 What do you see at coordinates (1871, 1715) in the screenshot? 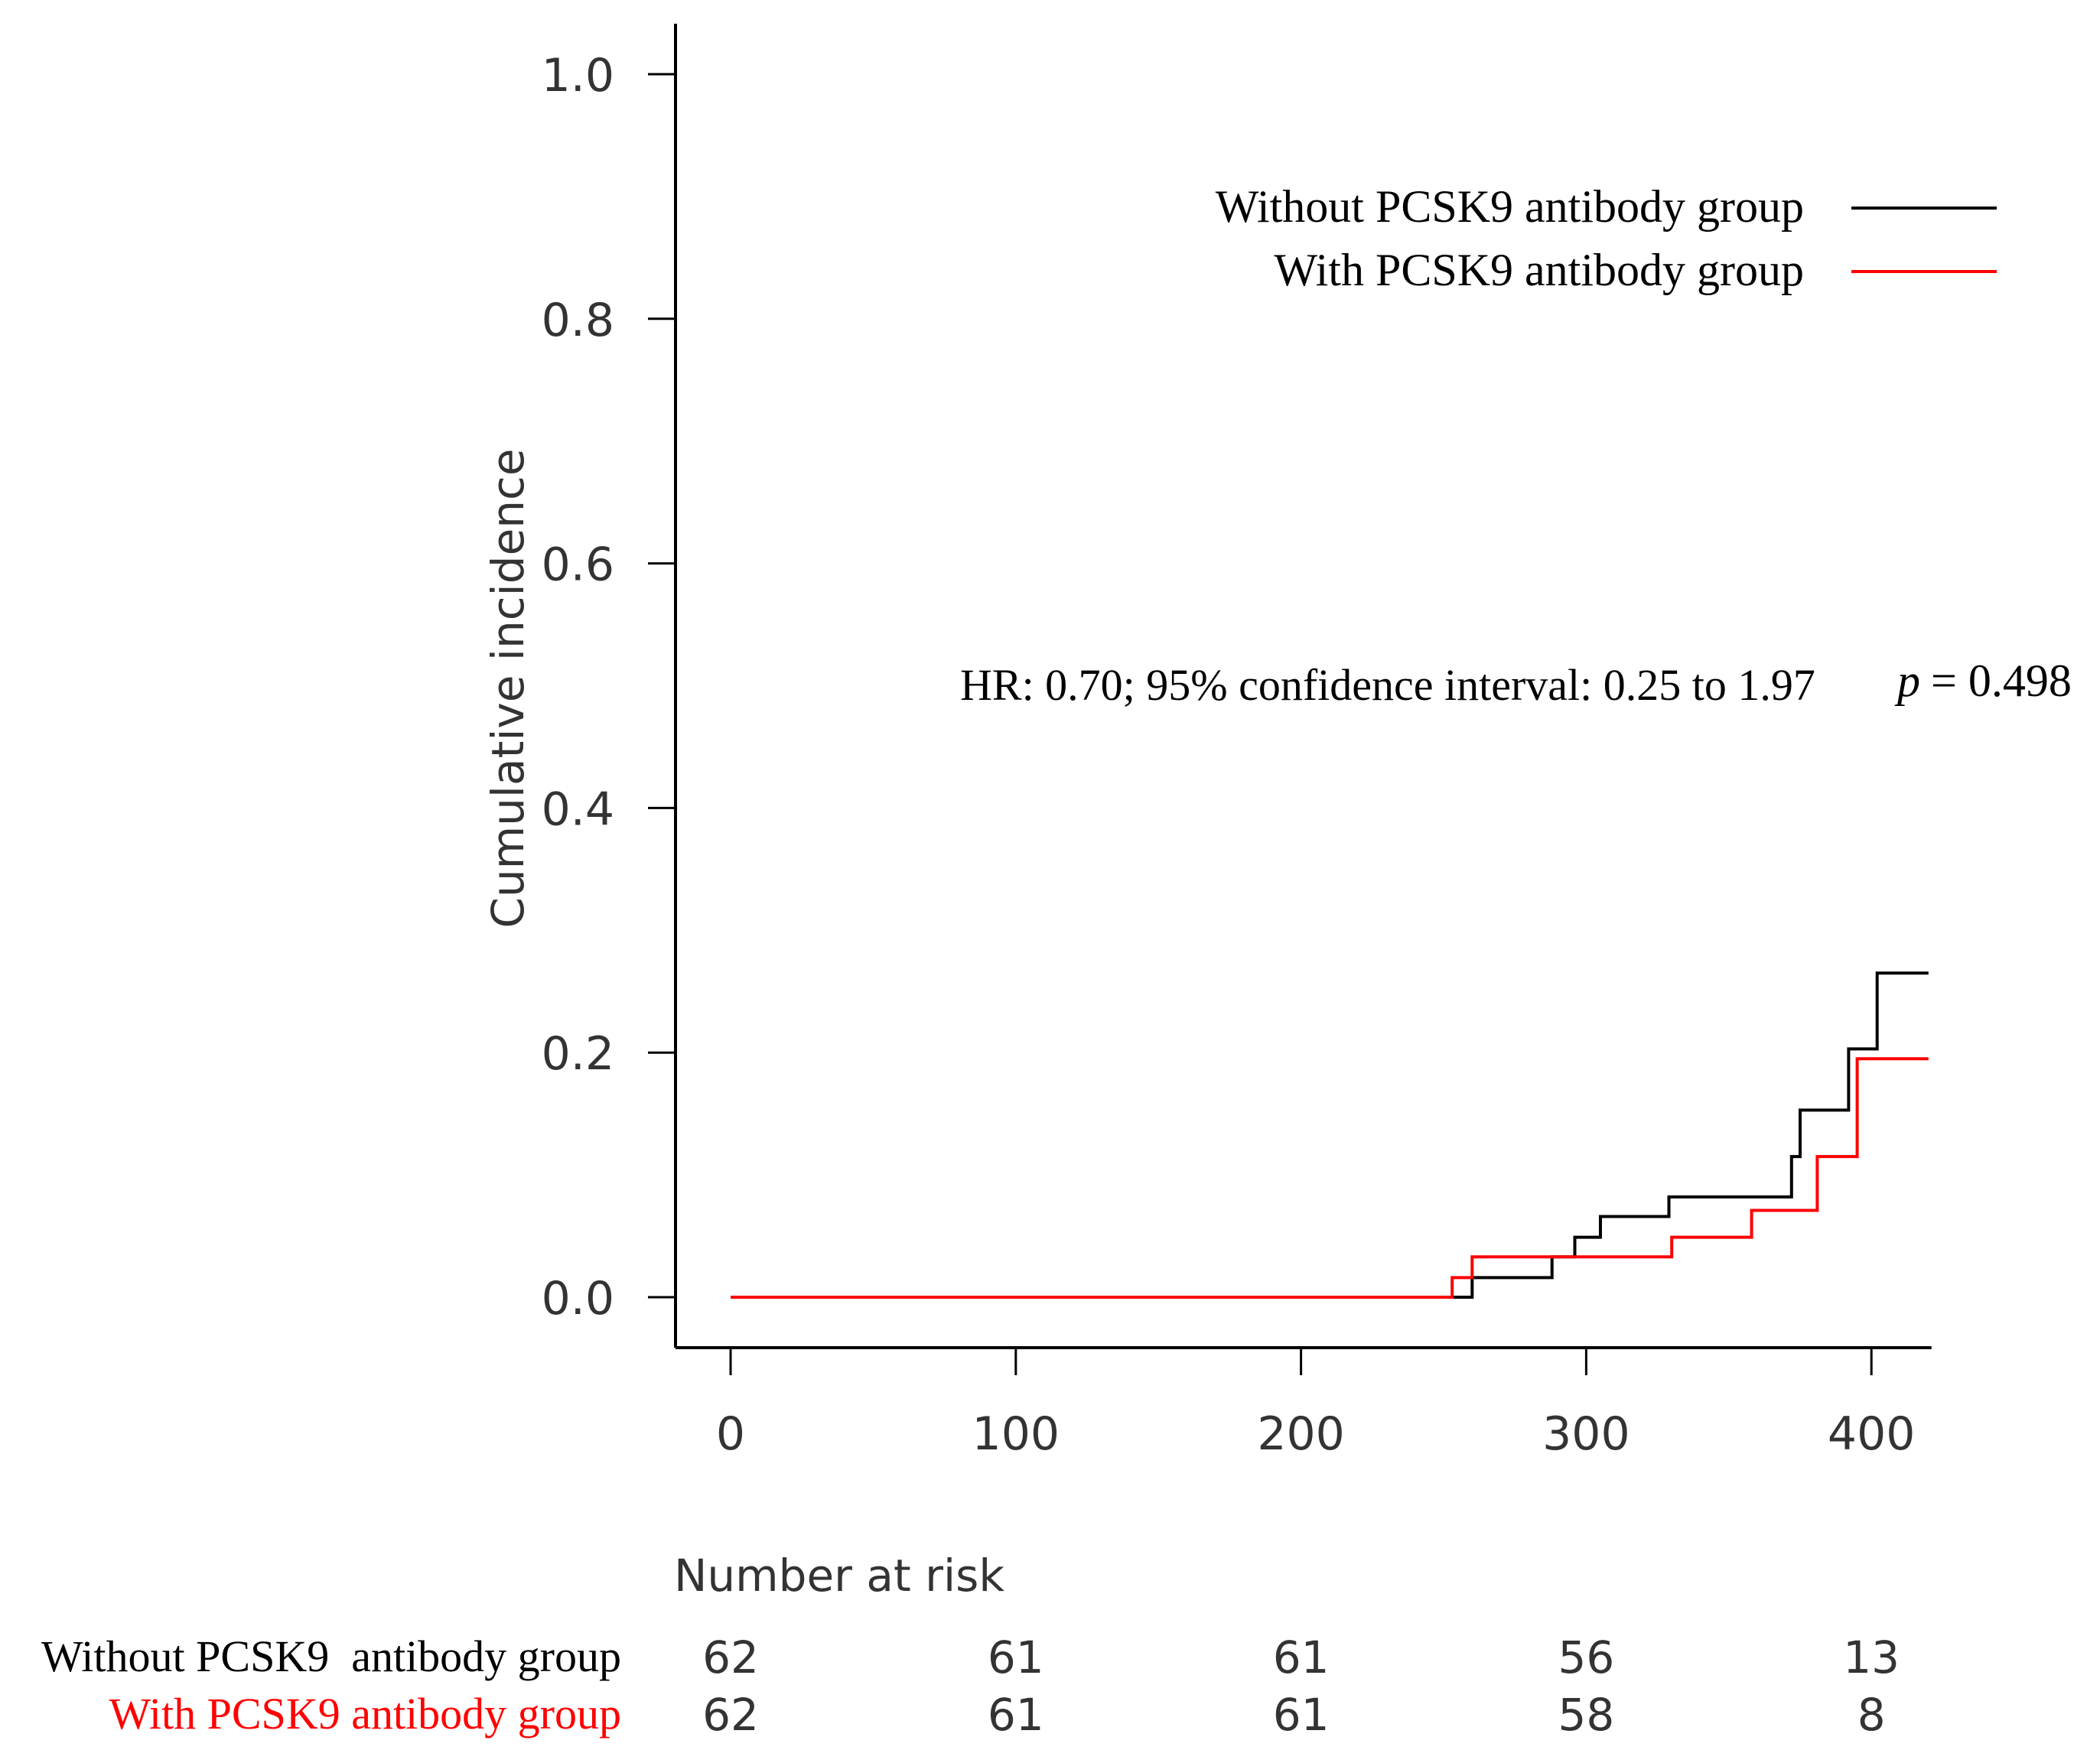
I see `risk-count: 8` at bounding box center [1871, 1715].